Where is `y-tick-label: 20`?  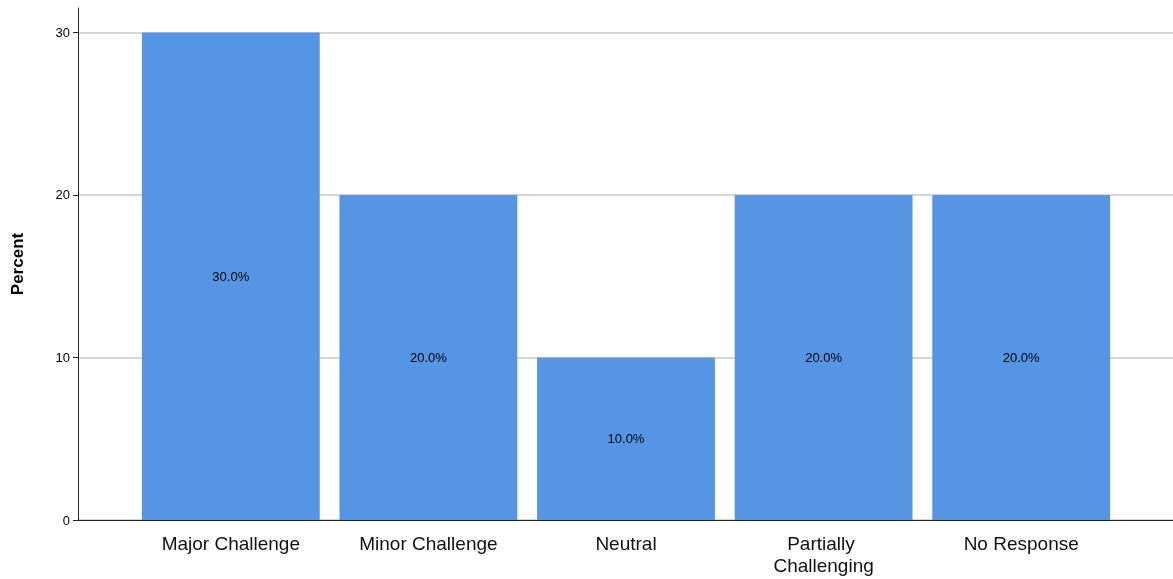 y-tick-label: 20 is located at coordinates (62, 195).